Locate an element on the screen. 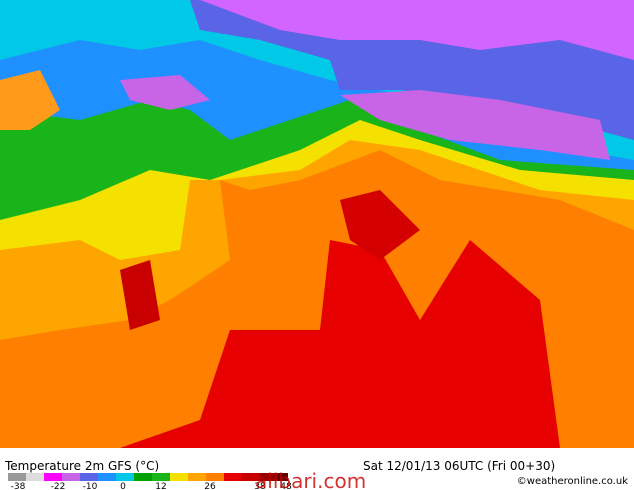 This screenshot has height=490, width=634. watermark: alibari.com is located at coordinates (310, 479).